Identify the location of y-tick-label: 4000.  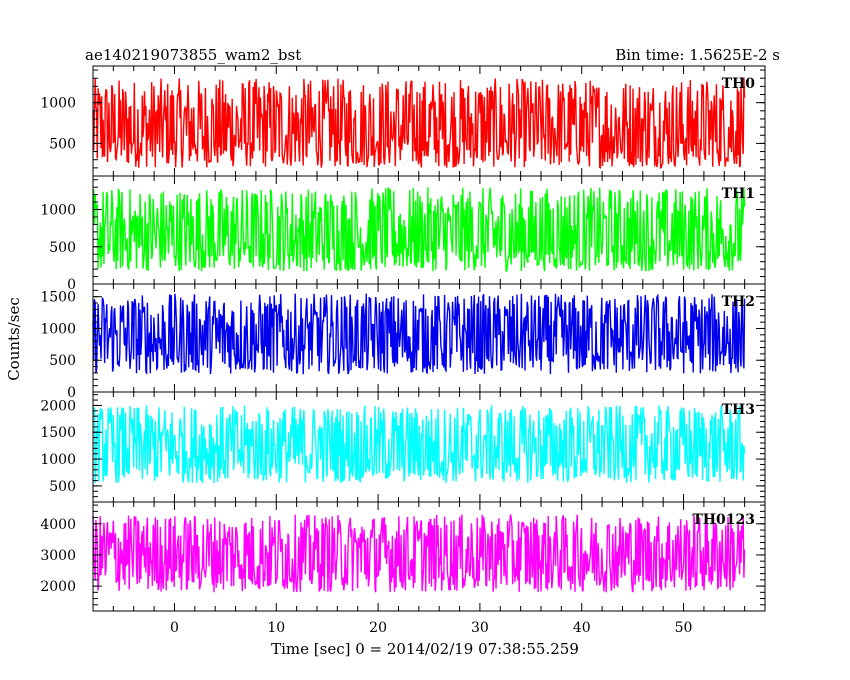
(58, 525).